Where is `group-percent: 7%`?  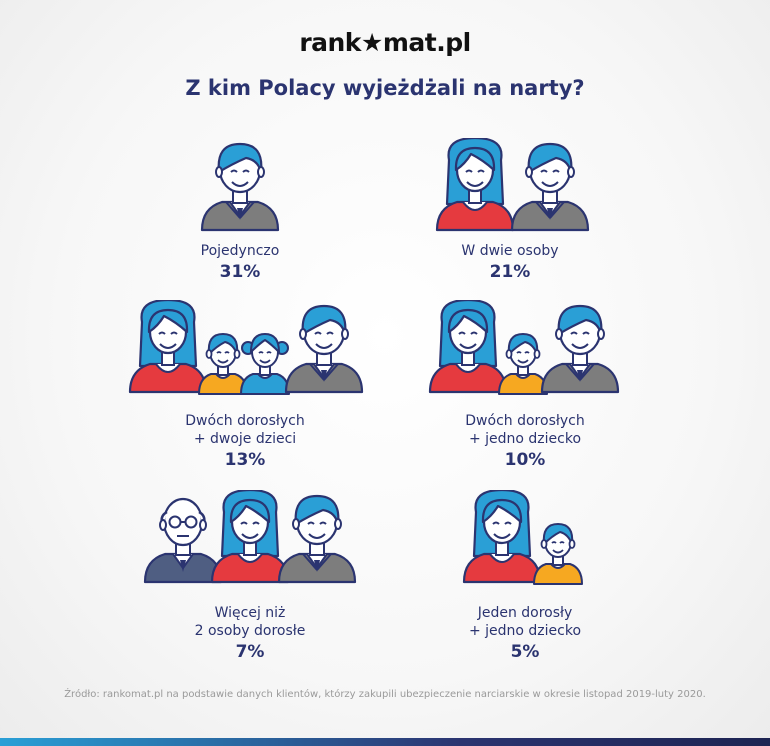
group-percent: 7% is located at coordinates (250, 652).